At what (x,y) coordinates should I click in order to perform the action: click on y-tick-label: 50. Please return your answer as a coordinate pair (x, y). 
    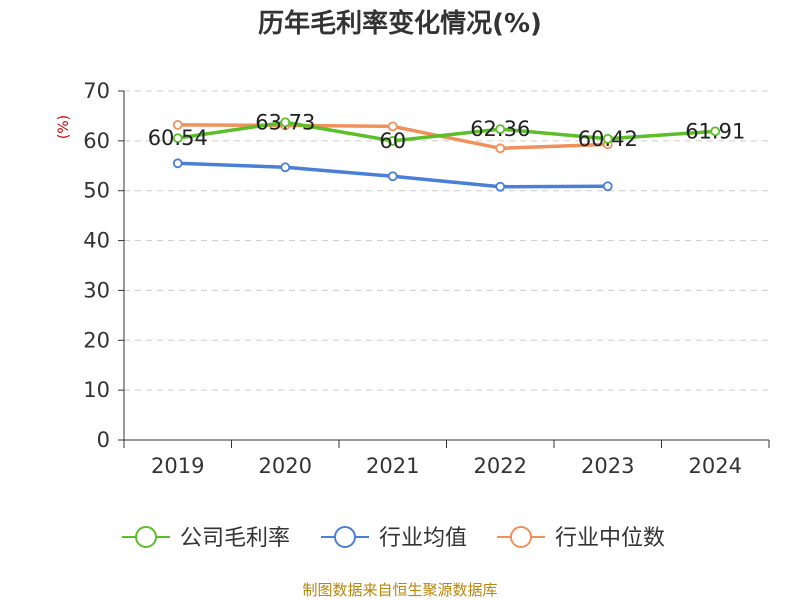
    Looking at the image, I should click on (96, 191).